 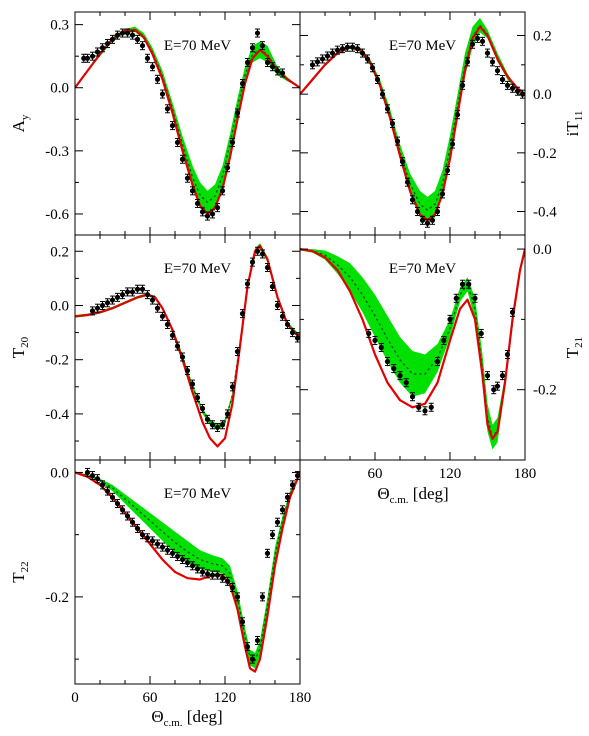 What do you see at coordinates (197, 494) in the screenshot?
I see `energy-label: E=70 MeV` at bounding box center [197, 494].